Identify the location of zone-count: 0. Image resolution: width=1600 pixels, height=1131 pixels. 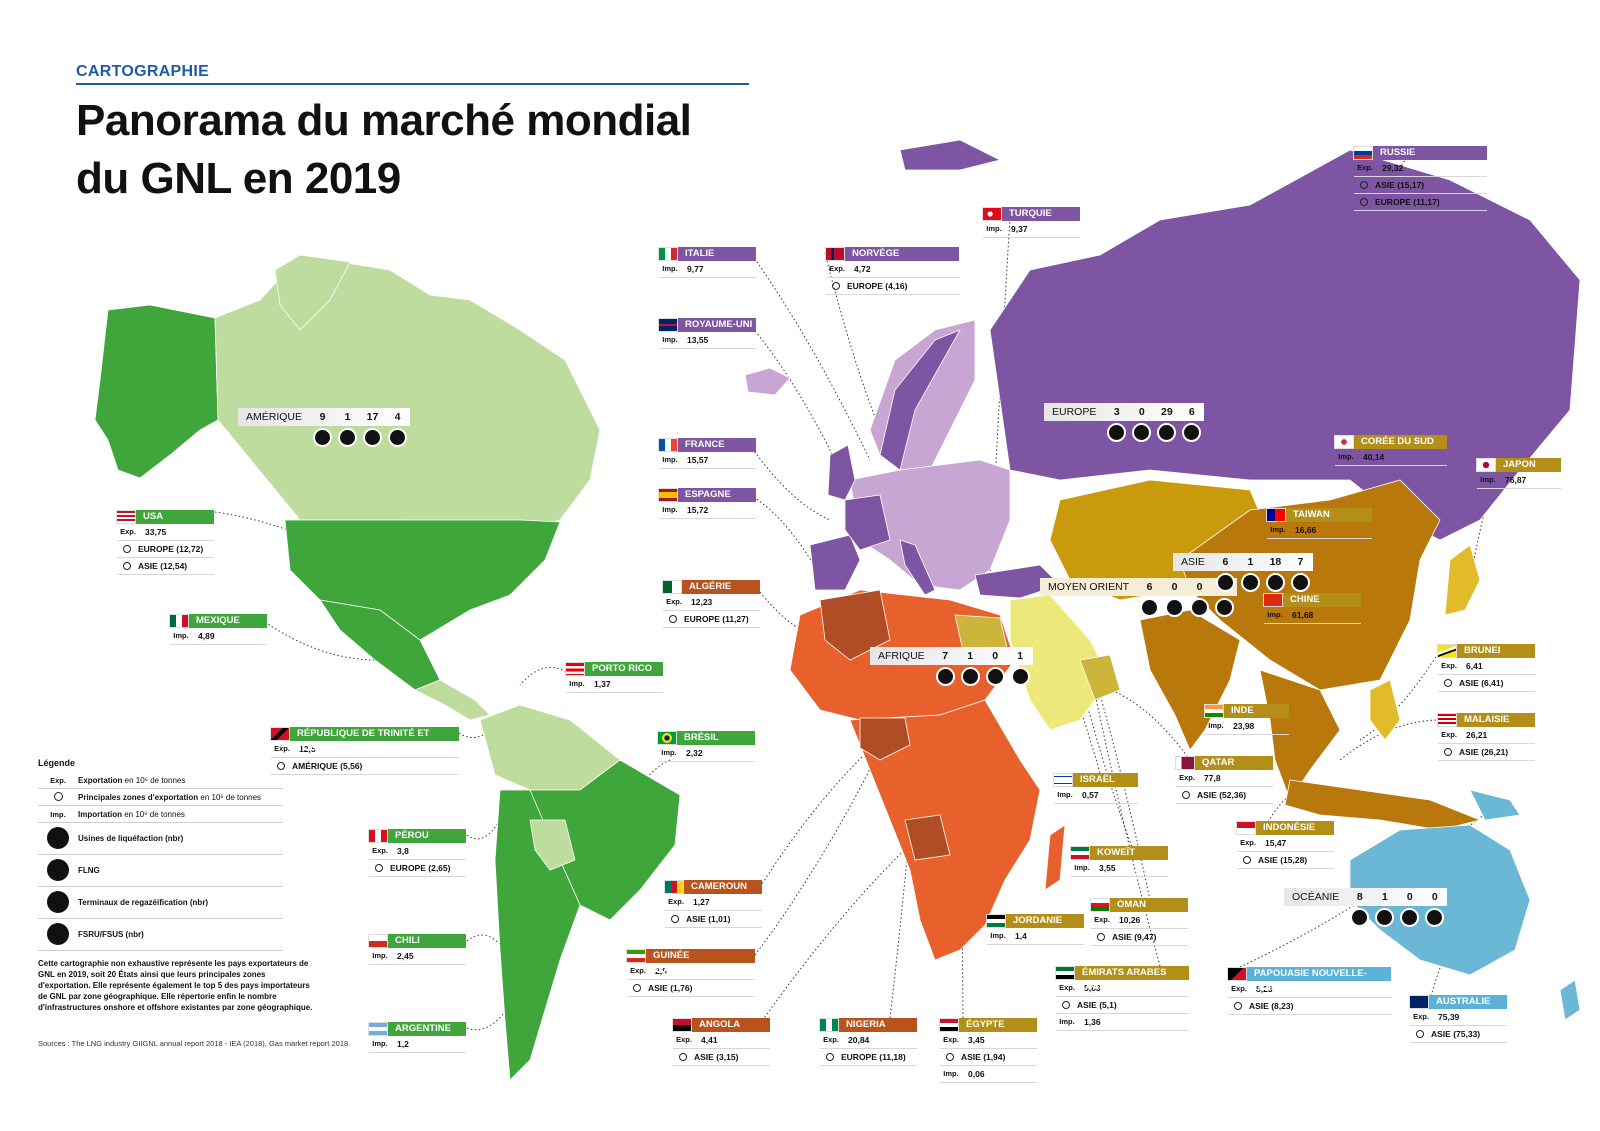
(1141, 412).